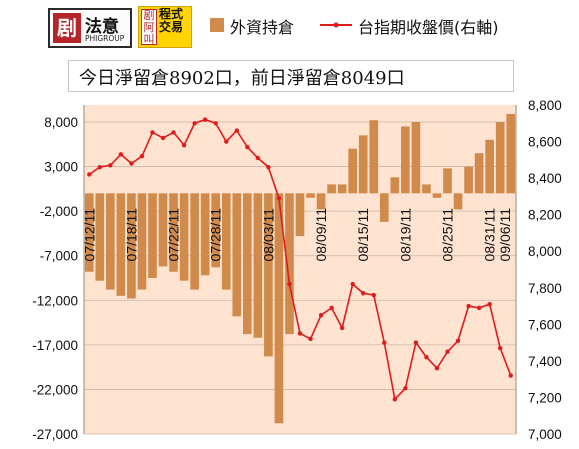 The width and height of the screenshot is (579, 449). I want to click on right-axis-tick-label: 7,200, so click(545, 397).